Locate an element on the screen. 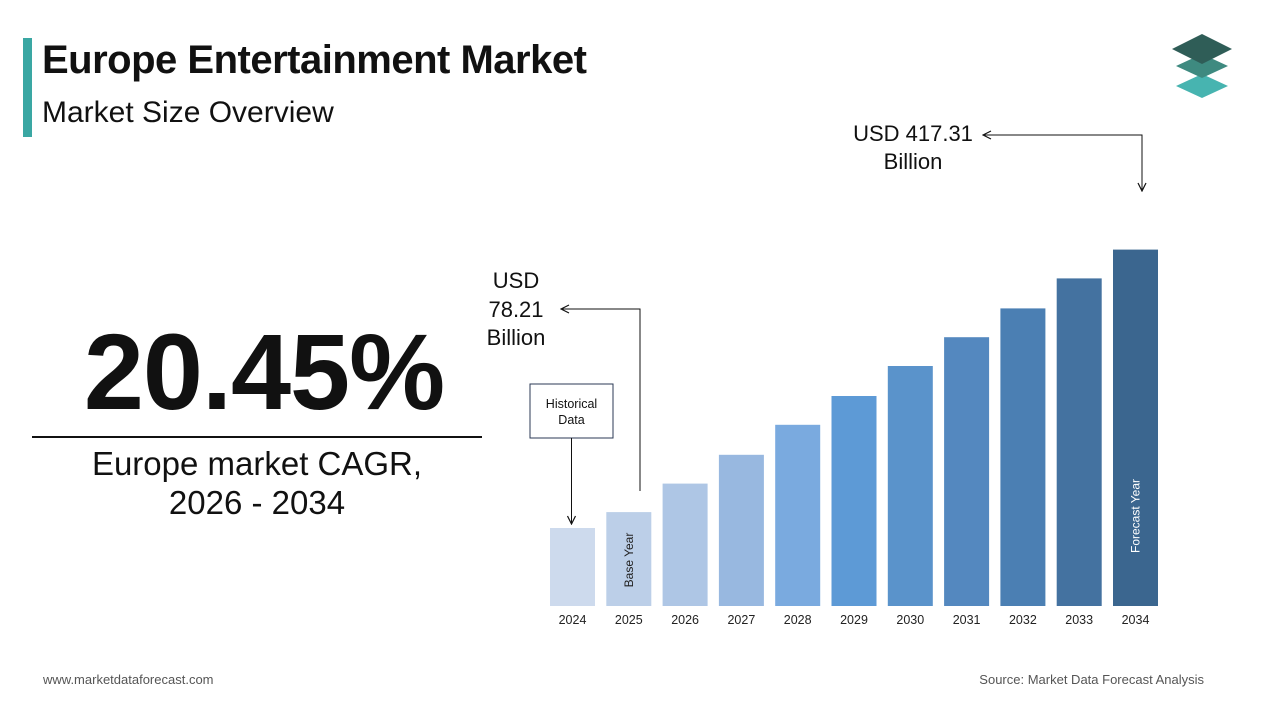 The height and width of the screenshot is (720, 1280). start-value-line2: 78.21 is located at coordinates (515, 309).